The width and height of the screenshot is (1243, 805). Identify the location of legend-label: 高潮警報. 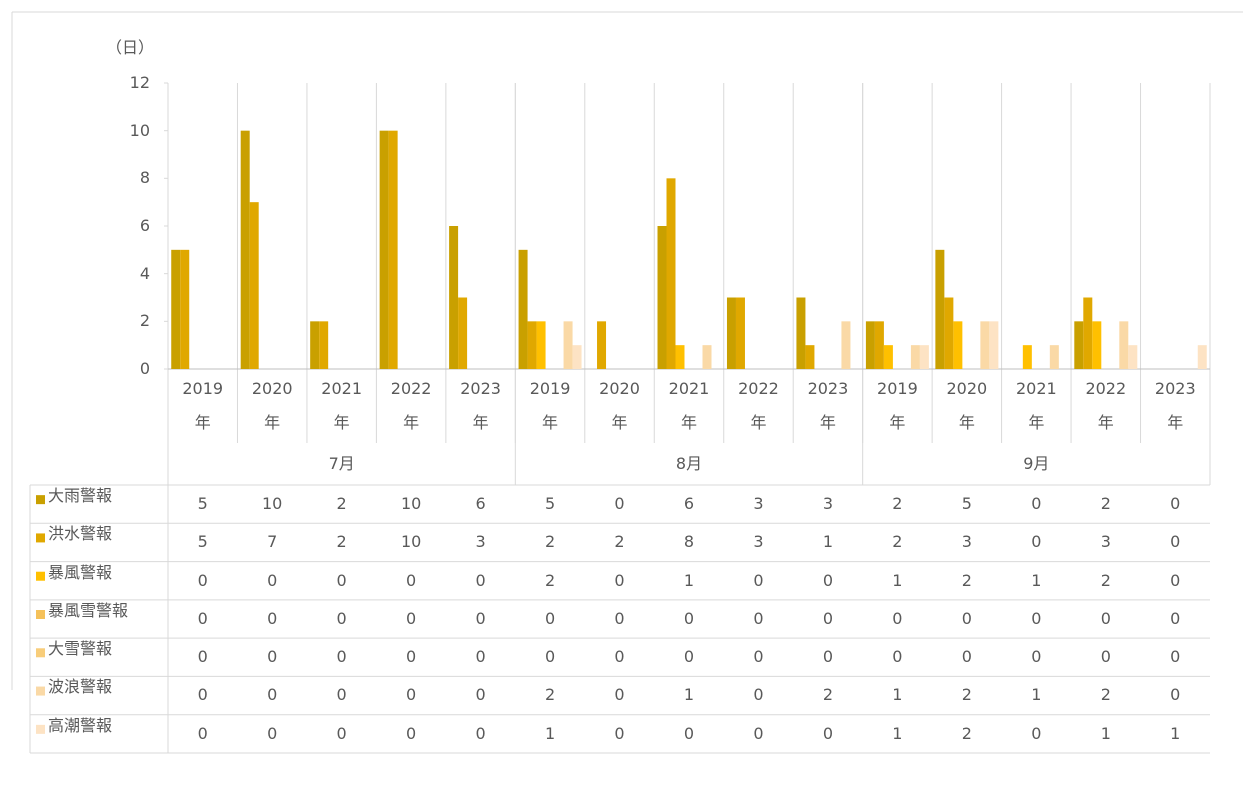
(80, 725).